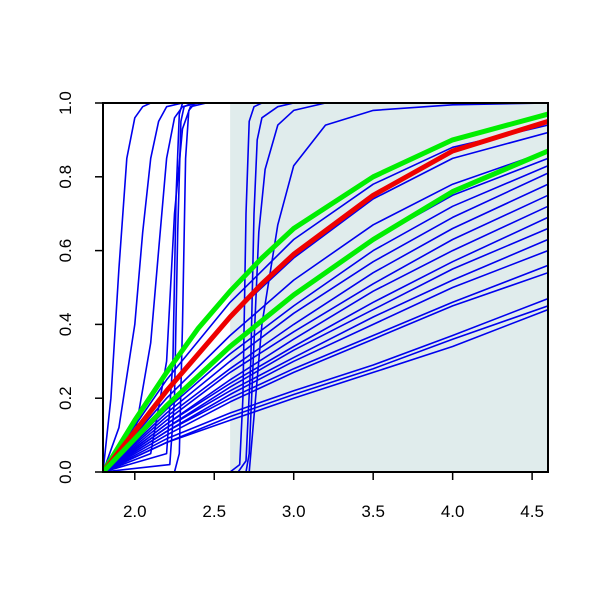  Describe the element at coordinates (214, 511) in the screenshot. I see `x-tick-label: 2.5` at that location.